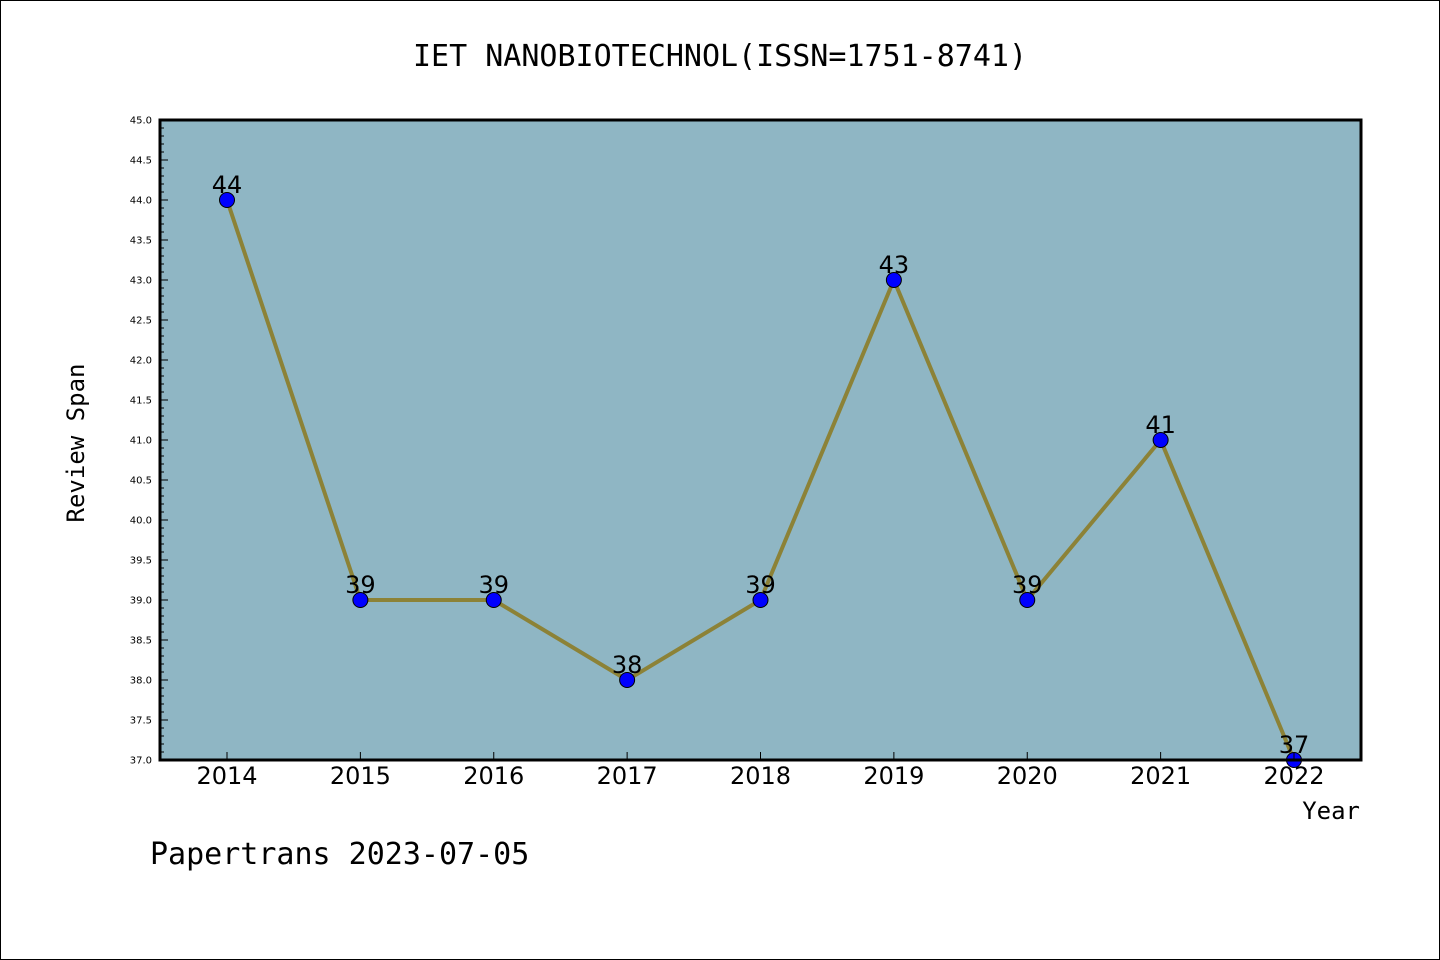 This screenshot has height=960, width=1440. What do you see at coordinates (627, 776) in the screenshot?
I see `x-tick-label: 2017` at bounding box center [627, 776].